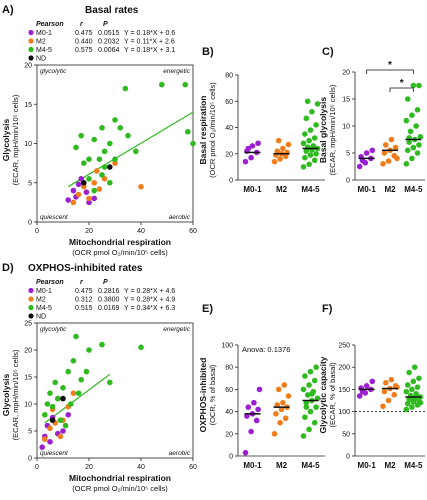  Describe the element at coordinates (180, 453) in the screenshot. I see `panel-d-quadrant-aerobic: aerobic` at that location.